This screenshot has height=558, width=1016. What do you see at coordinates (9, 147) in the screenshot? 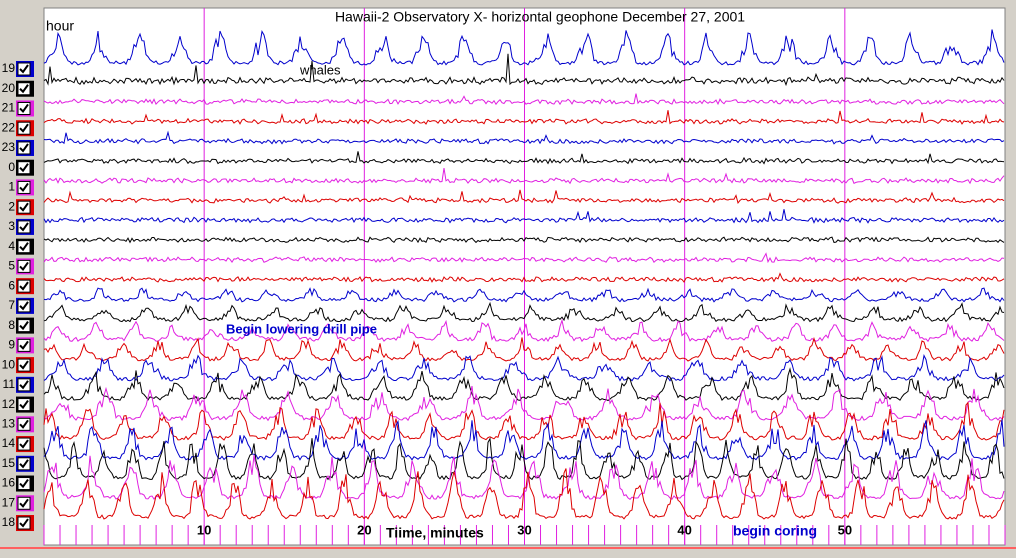
I see `row-label: 23` at bounding box center [9, 147].